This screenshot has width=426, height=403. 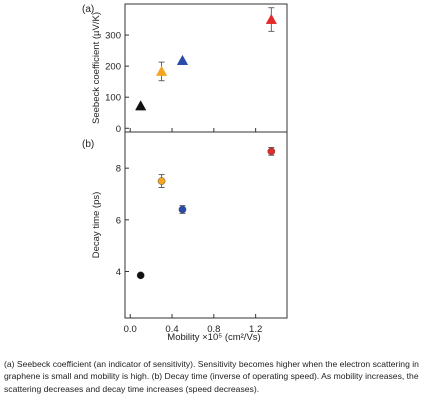 What do you see at coordinates (96, 68) in the screenshot?
I see `y-axis-label: Seebeck coefficient (µV/K)` at bounding box center [96, 68].